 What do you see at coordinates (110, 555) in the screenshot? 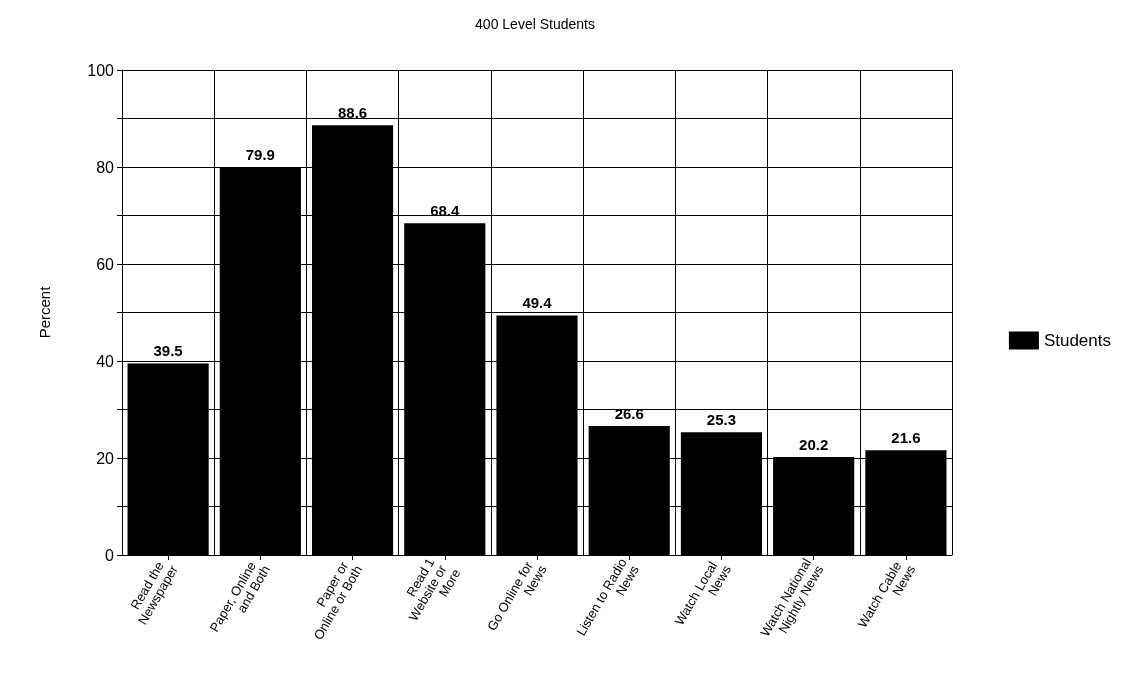
I see `y-tick-label: 0` at bounding box center [110, 555].